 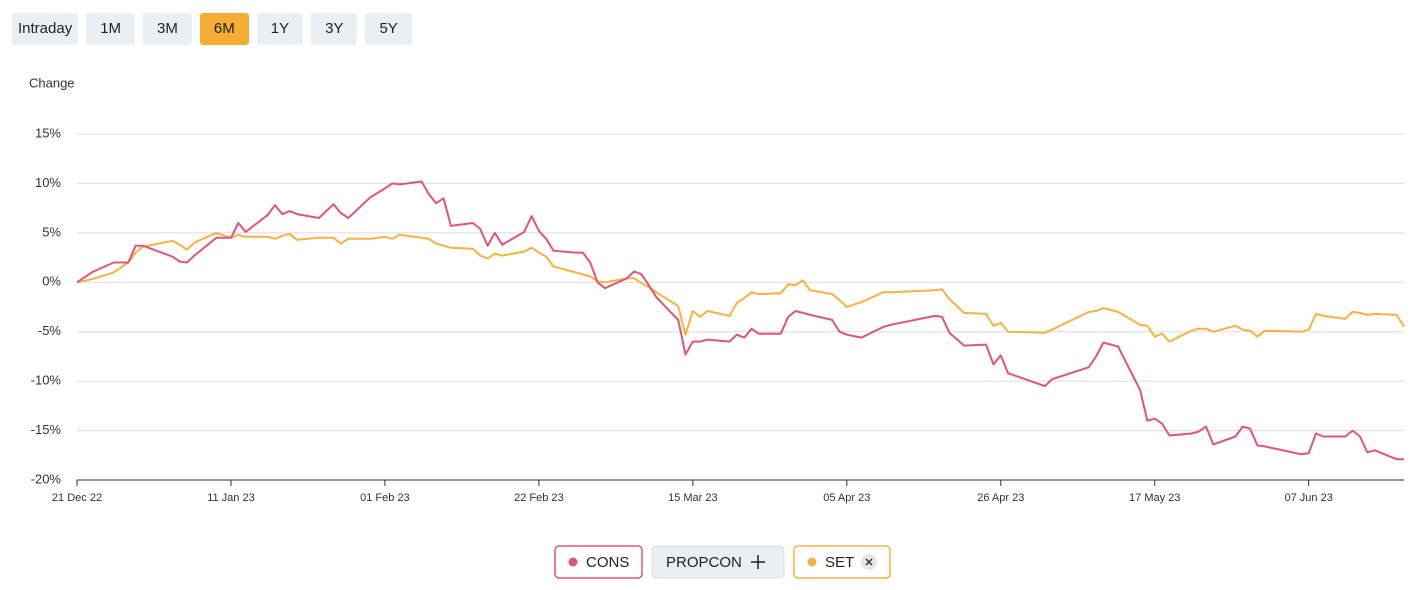 I want to click on legend-item: SET, so click(x=842, y=562).